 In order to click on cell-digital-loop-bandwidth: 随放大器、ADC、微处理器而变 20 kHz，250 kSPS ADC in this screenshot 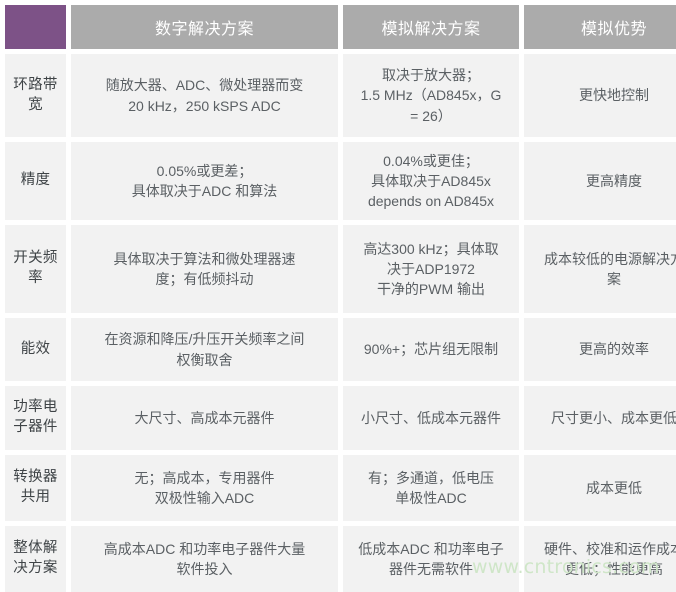, I will do `click(204, 95)`.